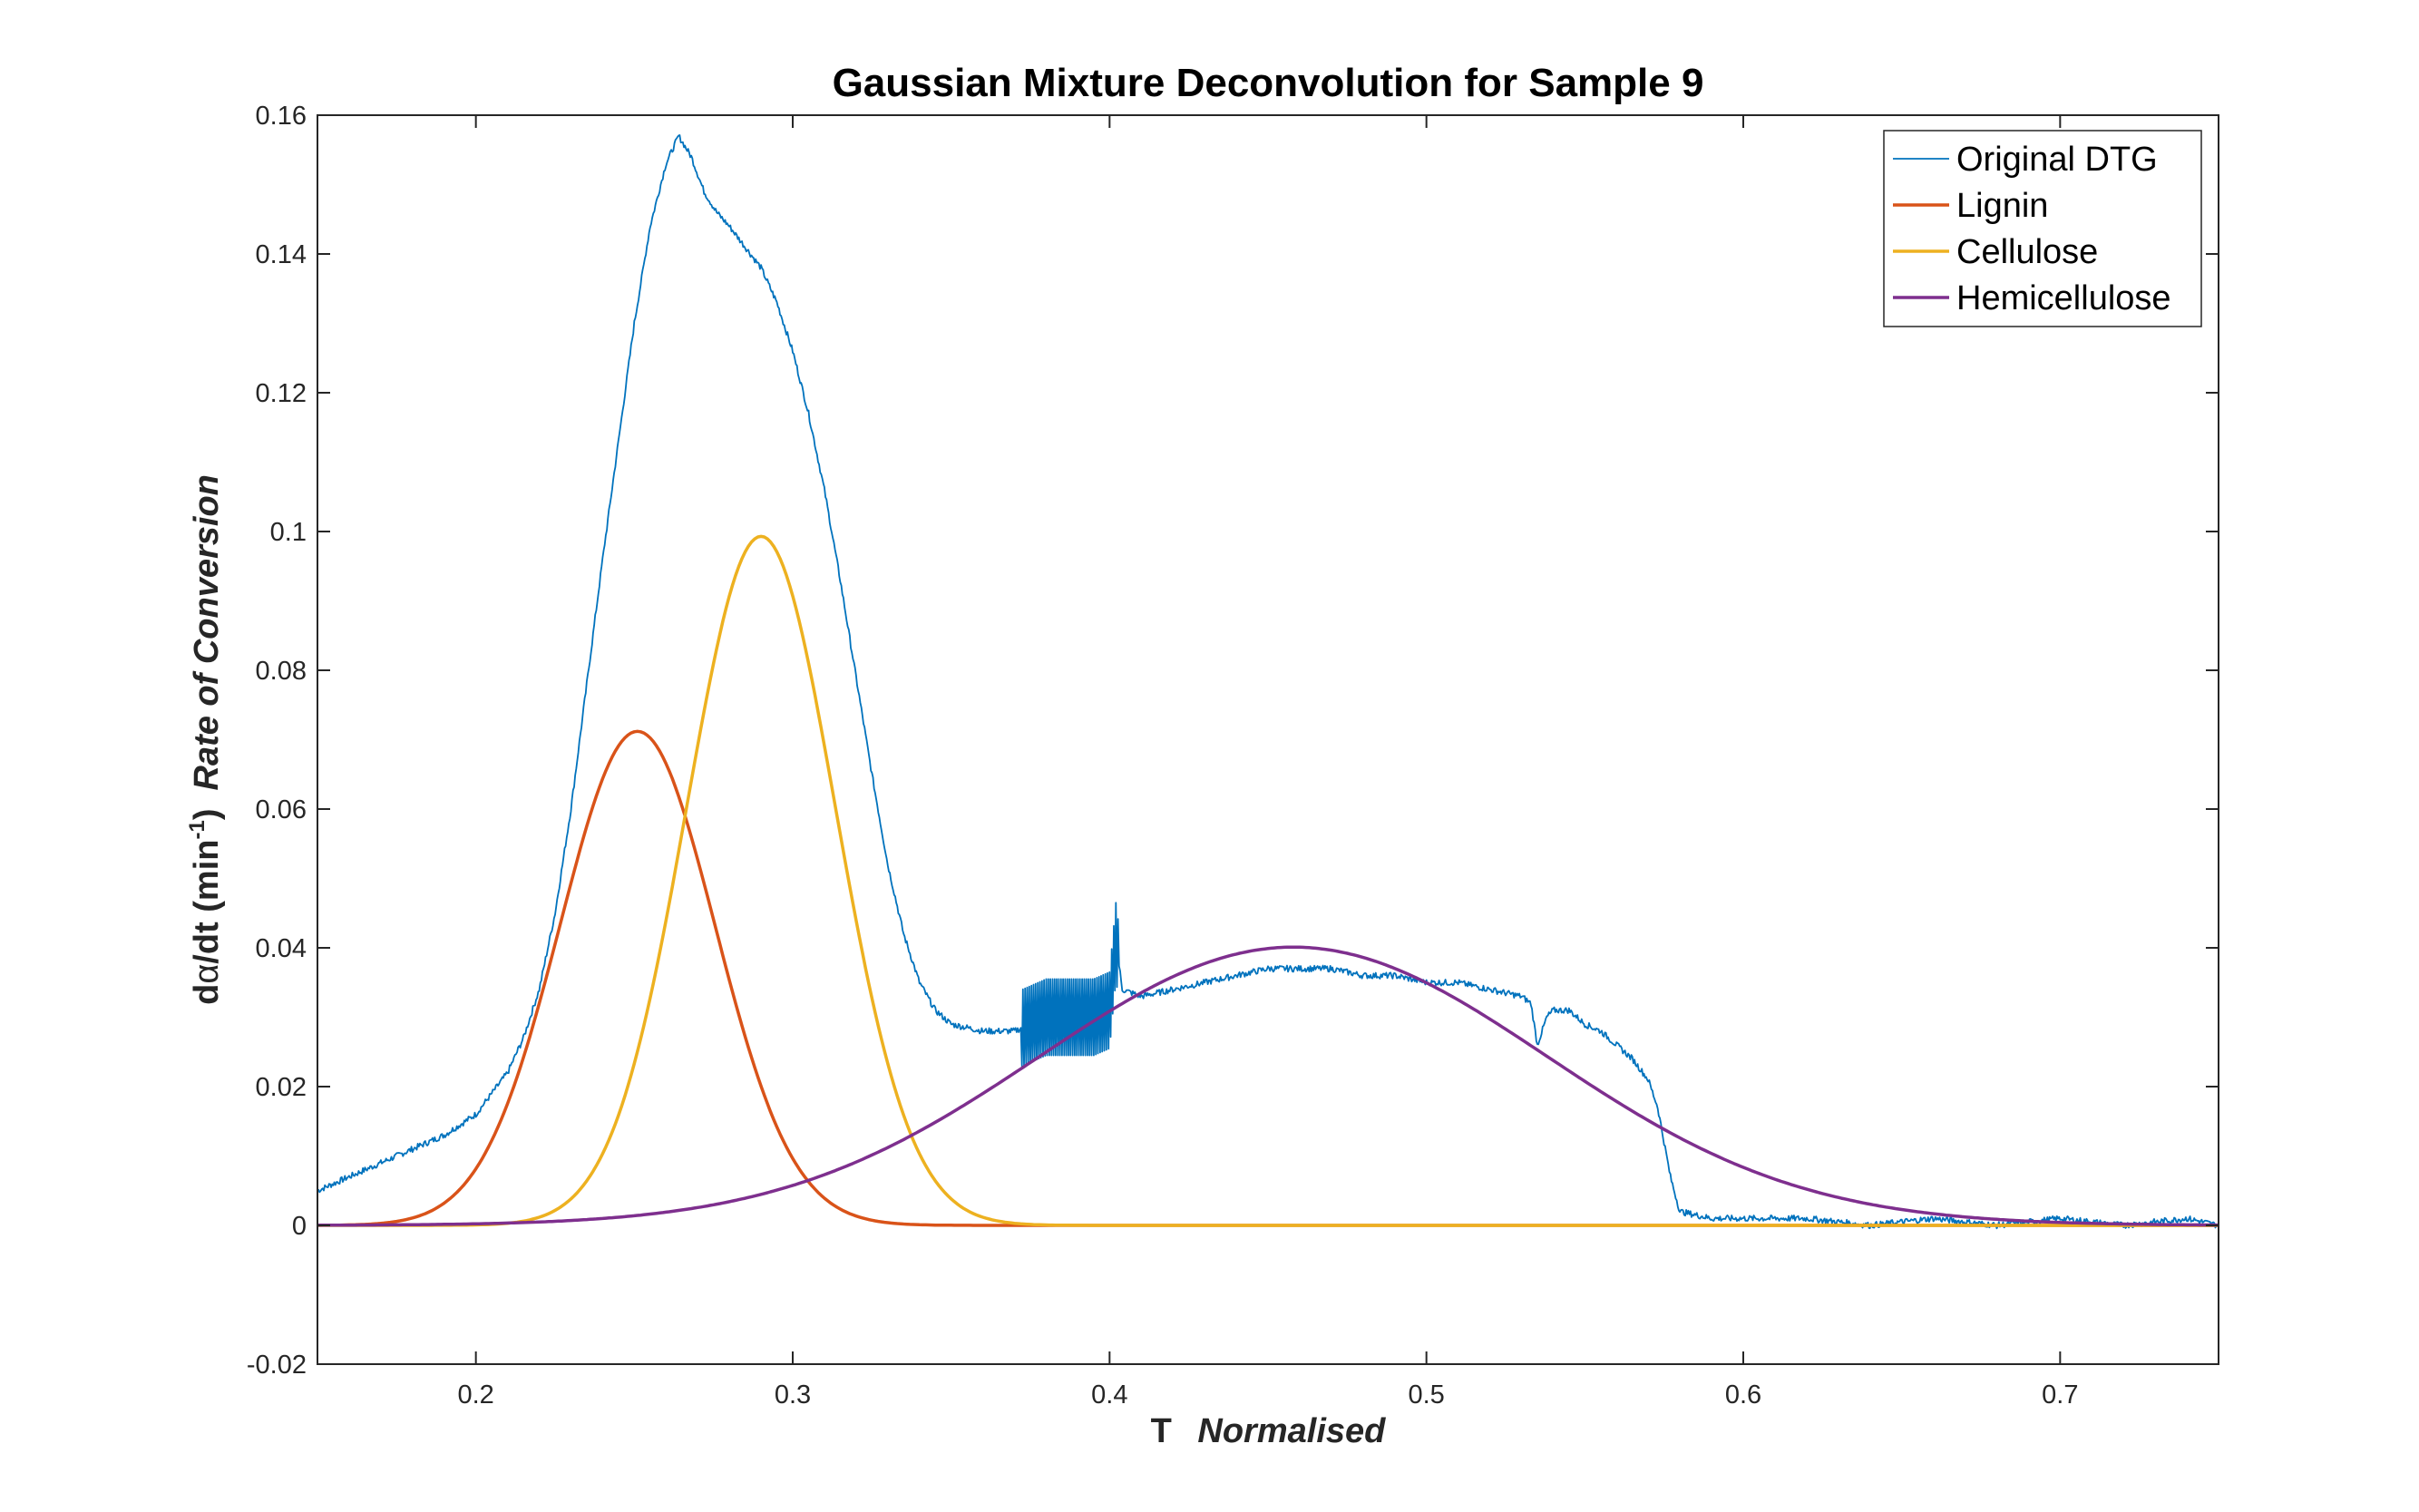 This screenshot has width=2419, height=1512. Describe the element at coordinates (793, 1395) in the screenshot. I see `x-tick-label: 0.3` at that location.